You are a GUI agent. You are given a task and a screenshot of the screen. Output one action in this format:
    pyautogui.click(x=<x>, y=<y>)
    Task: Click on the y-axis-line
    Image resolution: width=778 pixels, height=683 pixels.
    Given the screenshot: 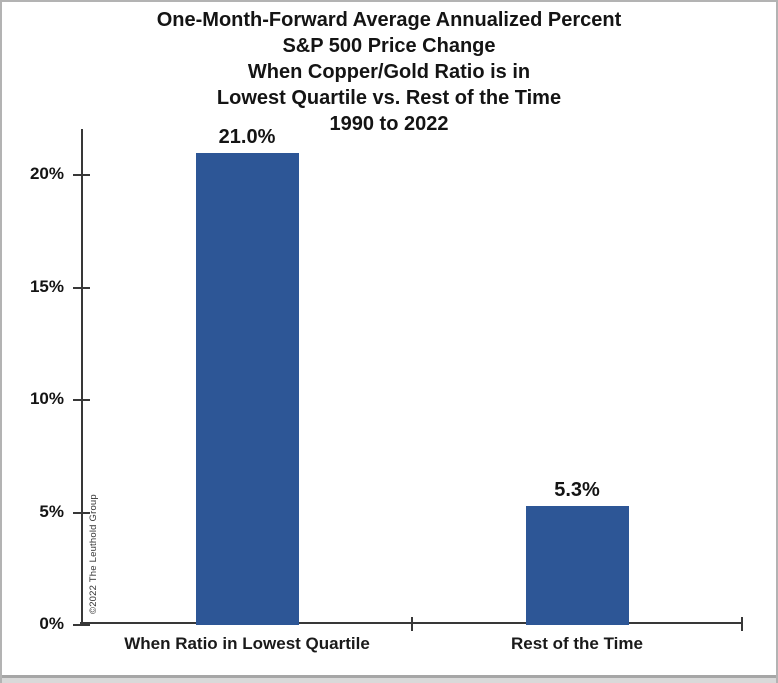 What is the action you would take?
    pyautogui.click(x=82, y=377)
    